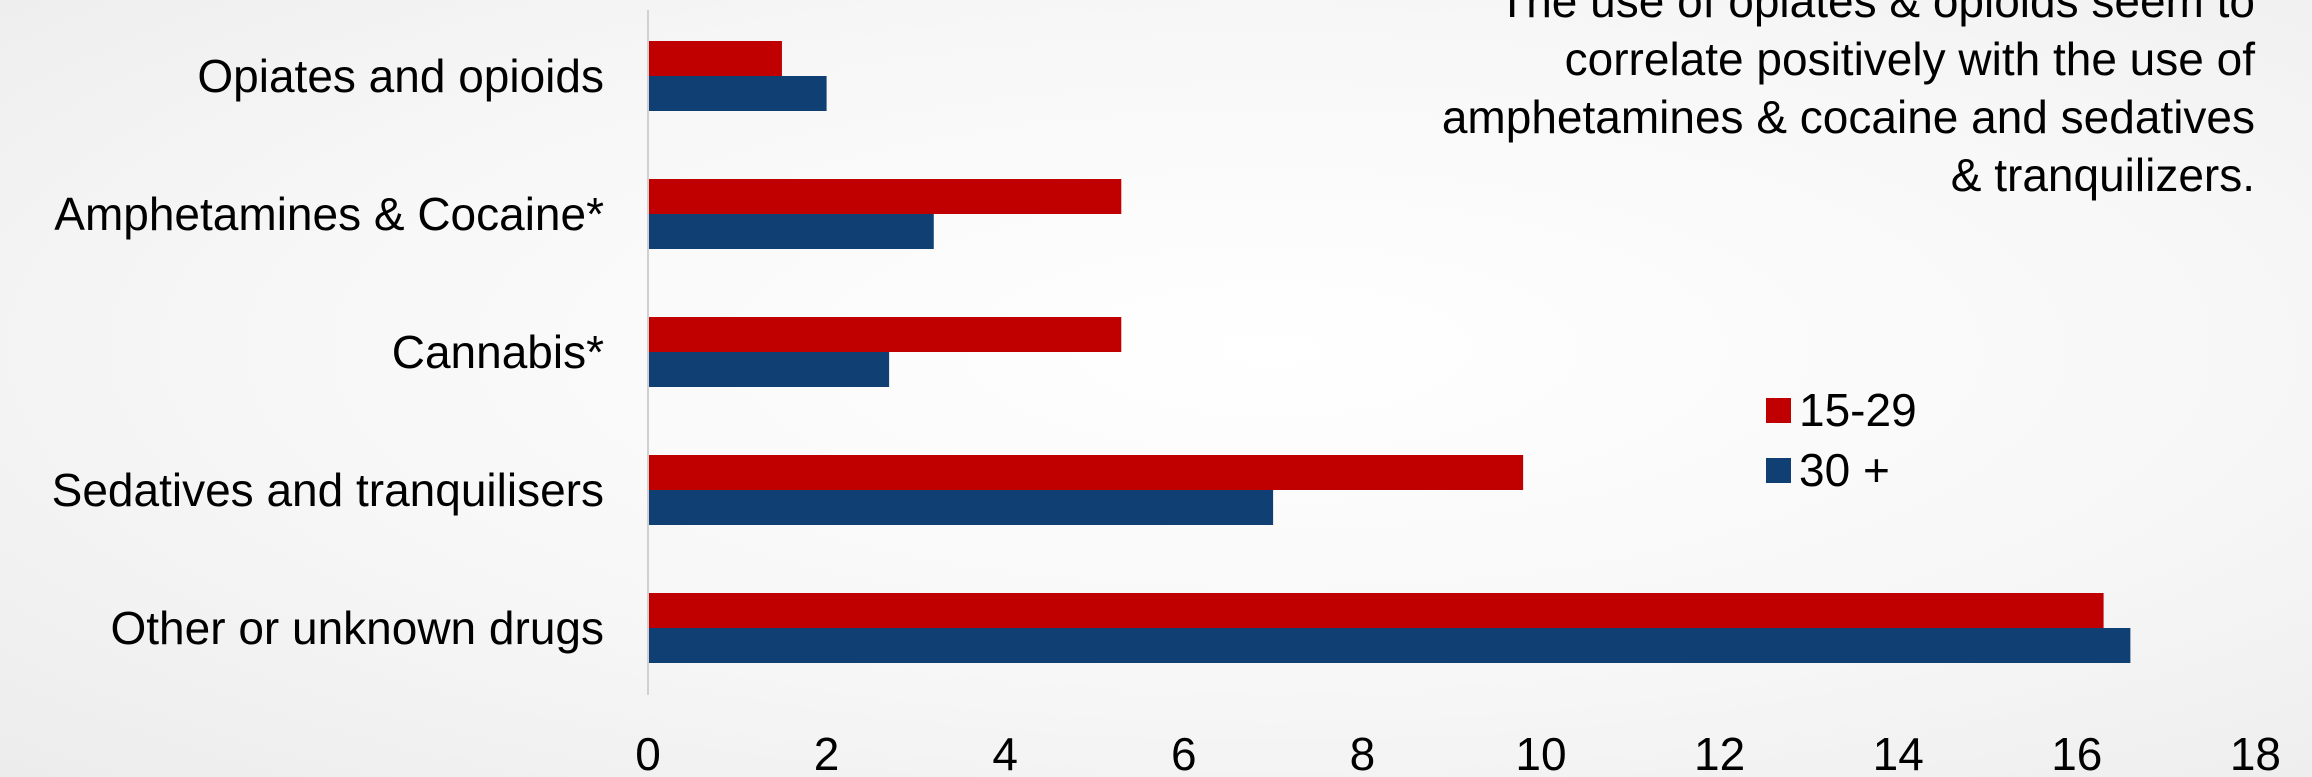 The width and height of the screenshot is (2312, 777). Describe the element at coordinates (827, 752) in the screenshot. I see `x-tick-label: 2` at that location.